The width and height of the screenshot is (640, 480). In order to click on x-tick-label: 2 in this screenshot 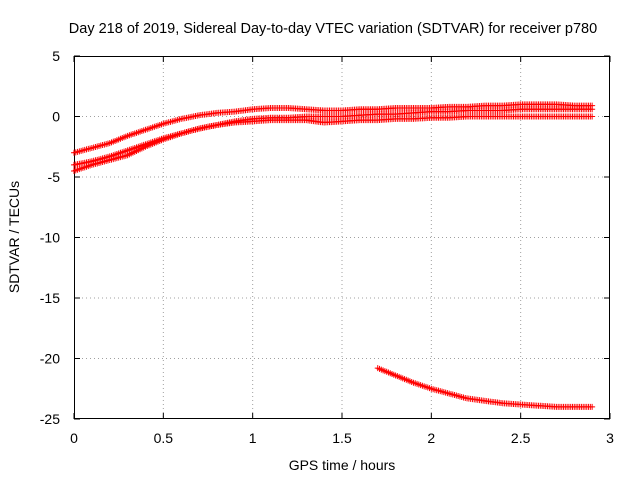, I will do `click(431, 438)`.